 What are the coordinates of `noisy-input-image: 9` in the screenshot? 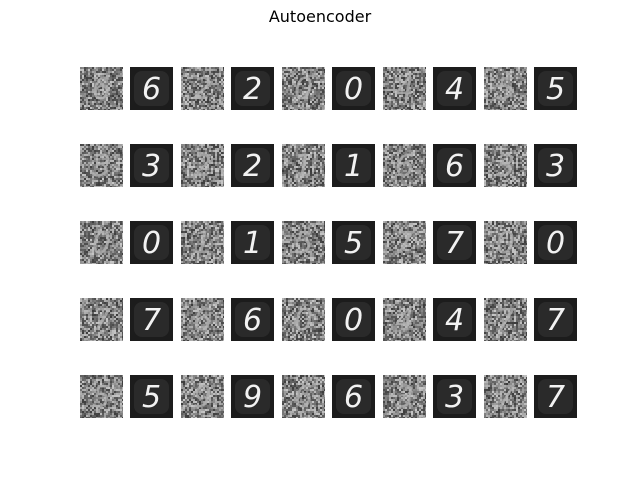 It's located at (202, 396).